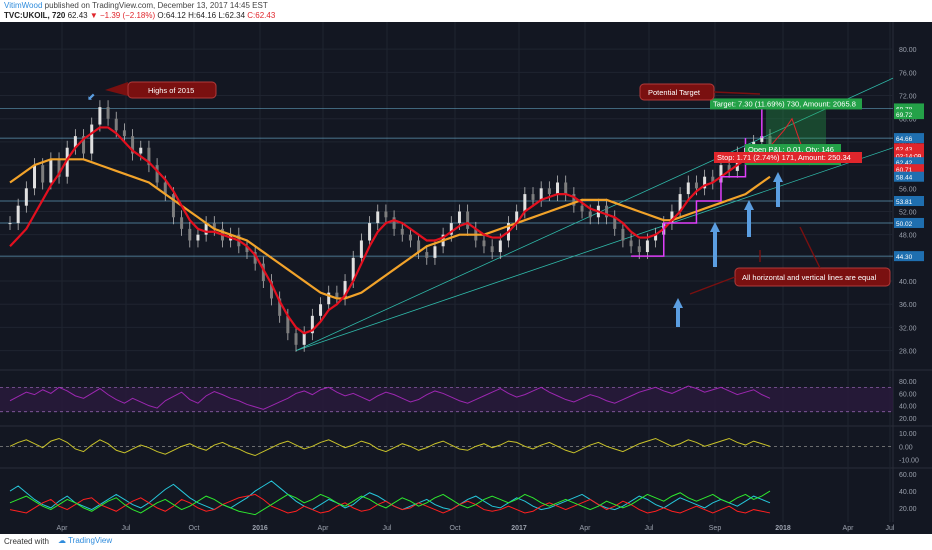 This screenshot has width=932, height=550. I want to click on x-tick-label: Jul, so click(387, 528).